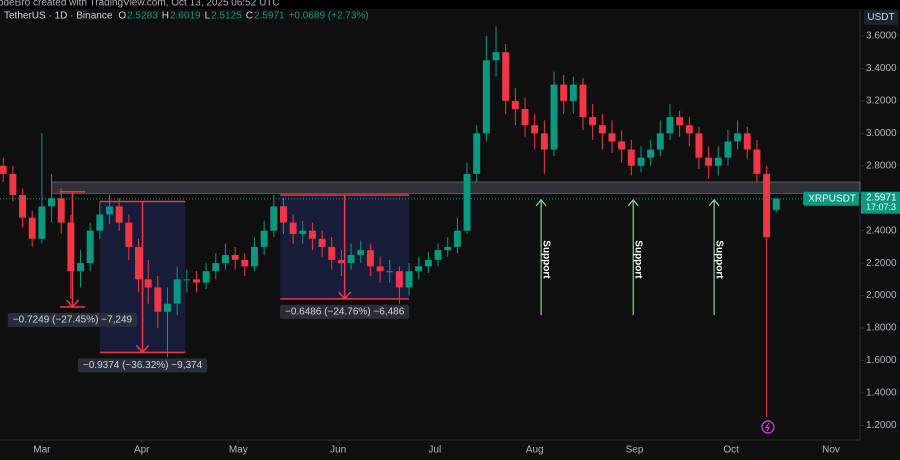  I want to click on currency: USDT, so click(880, 17).